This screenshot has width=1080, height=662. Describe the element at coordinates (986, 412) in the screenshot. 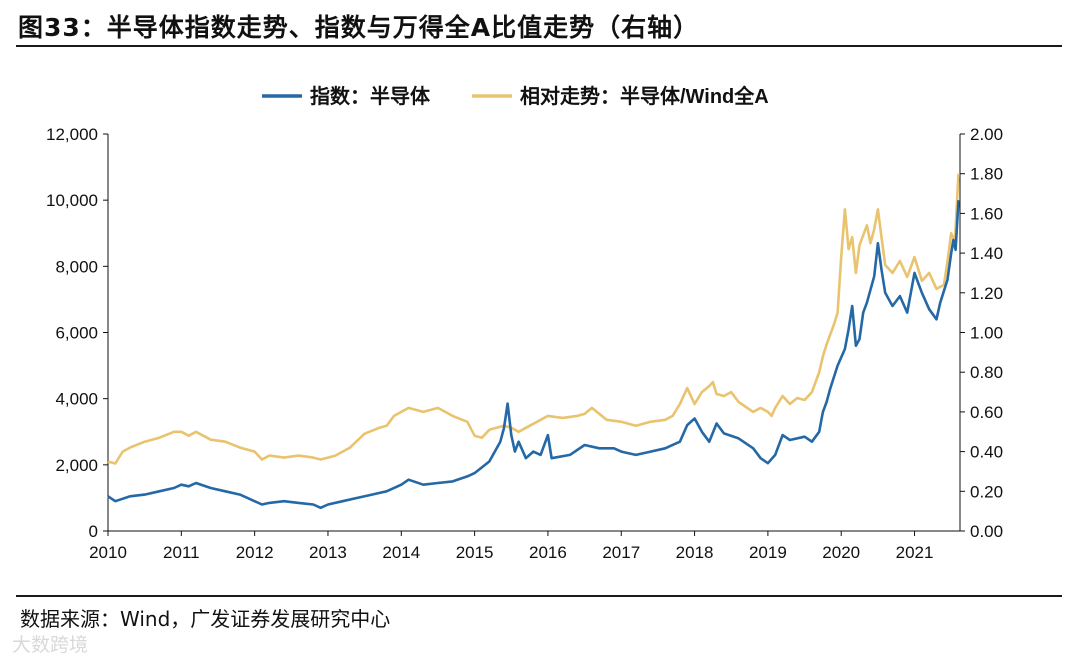

I see `y-right-tick-label: 0.60` at that location.